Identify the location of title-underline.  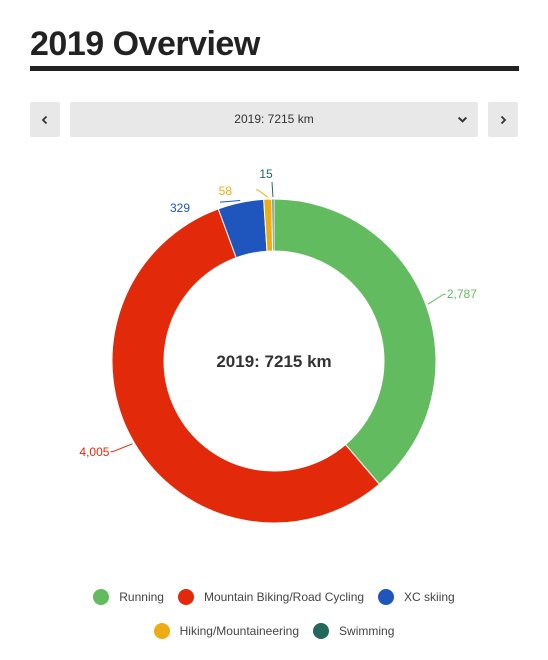
(274, 68).